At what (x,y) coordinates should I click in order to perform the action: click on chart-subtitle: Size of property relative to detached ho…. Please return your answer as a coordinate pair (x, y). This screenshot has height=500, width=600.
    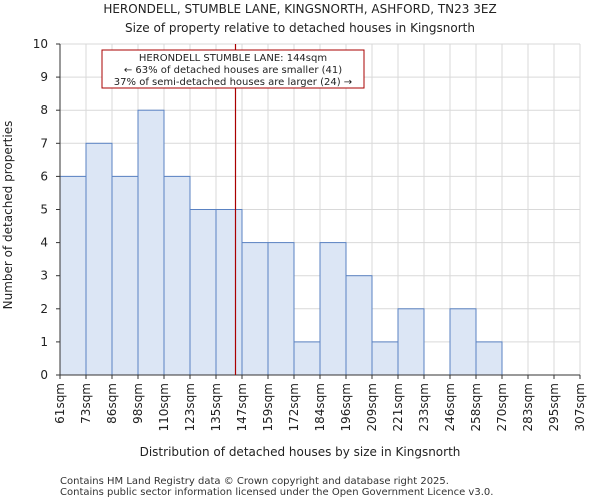
    Looking at the image, I should click on (300, 28).